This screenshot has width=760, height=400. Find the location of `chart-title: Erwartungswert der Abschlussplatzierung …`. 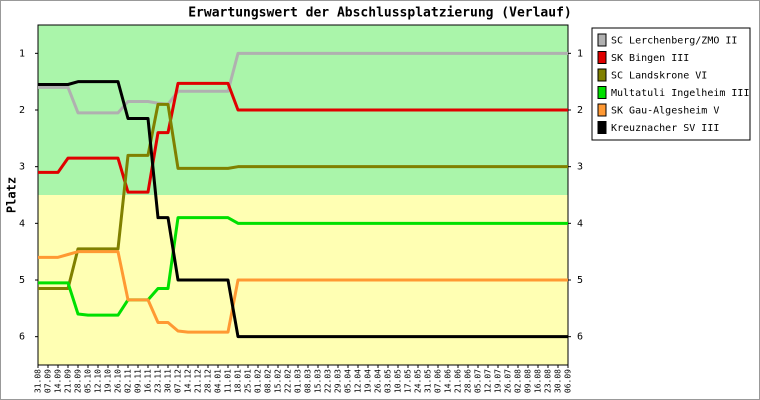

chart-title: Erwartungswert der Abschlussplatzierung … is located at coordinates (380, 13).